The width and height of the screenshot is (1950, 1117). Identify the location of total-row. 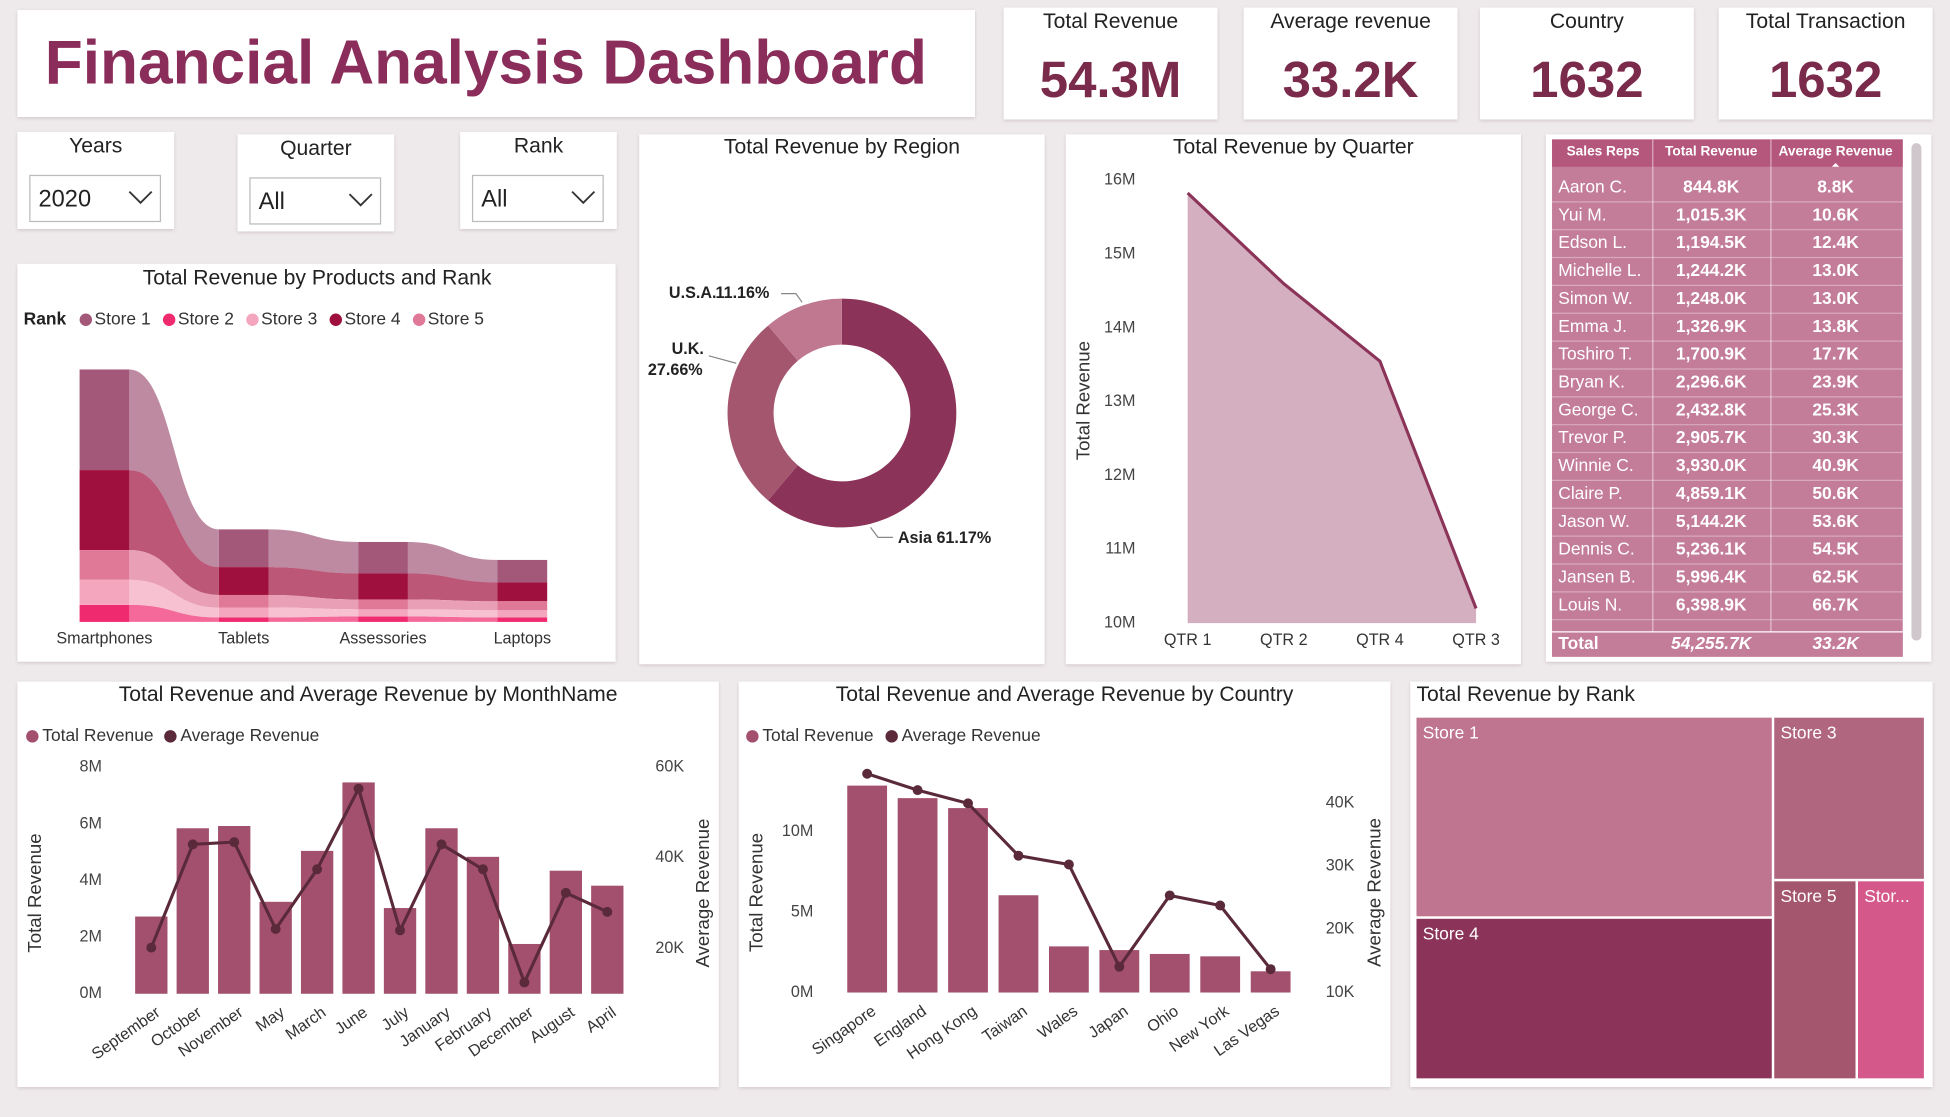
(1727, 644).